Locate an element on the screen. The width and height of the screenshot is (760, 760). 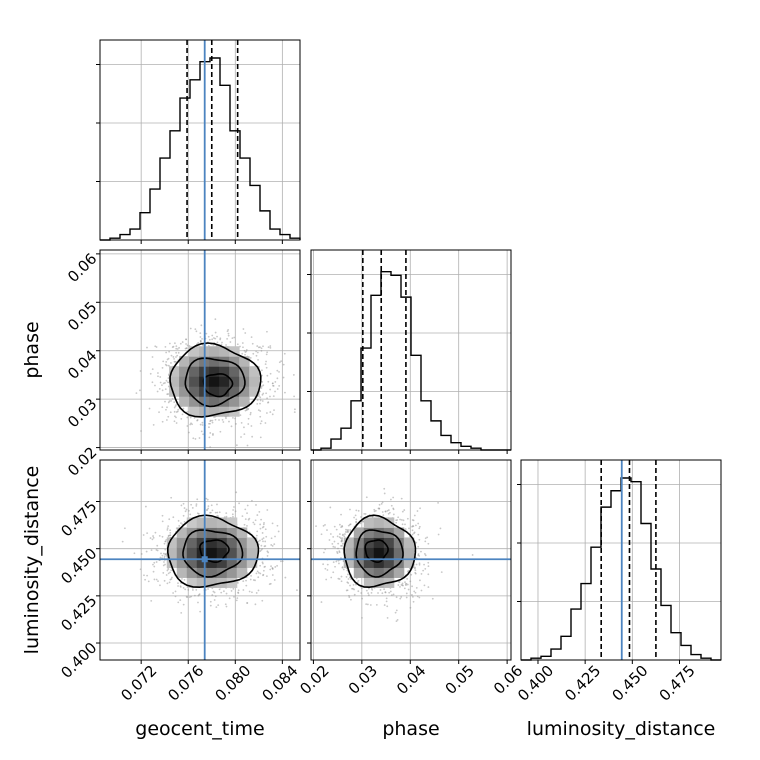
pair-panel-geocent_time-phase is located at coordinates (198, 351).